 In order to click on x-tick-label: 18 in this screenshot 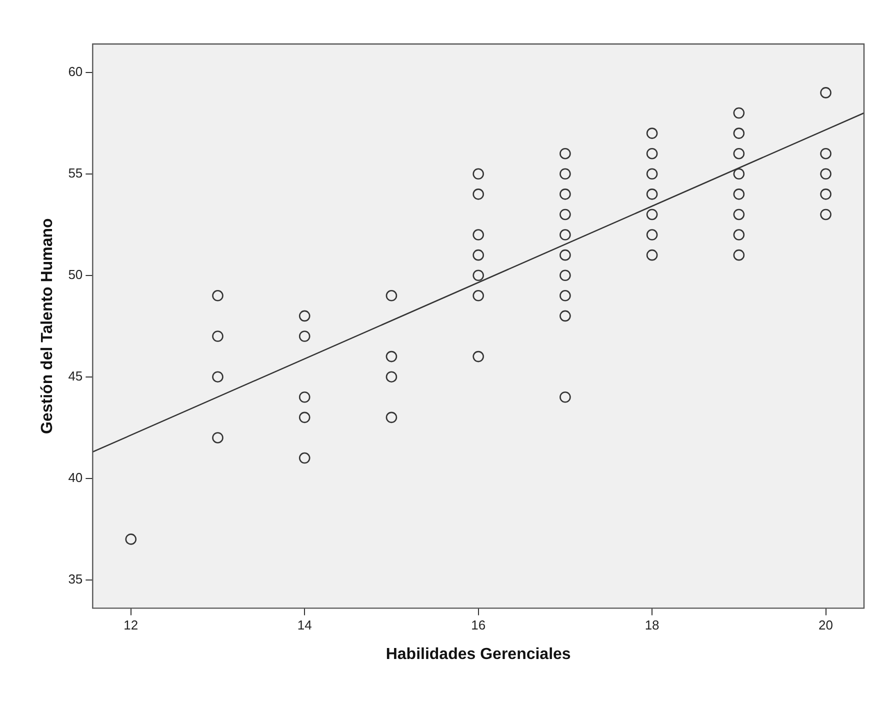, I will do `click(652, 625)`.